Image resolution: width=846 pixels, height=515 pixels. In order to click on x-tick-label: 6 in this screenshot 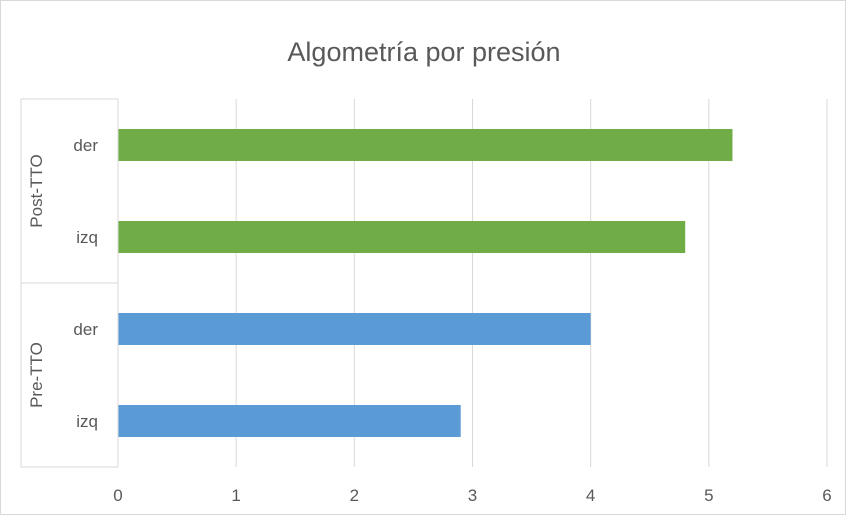, I will do `click(826, 495)`.